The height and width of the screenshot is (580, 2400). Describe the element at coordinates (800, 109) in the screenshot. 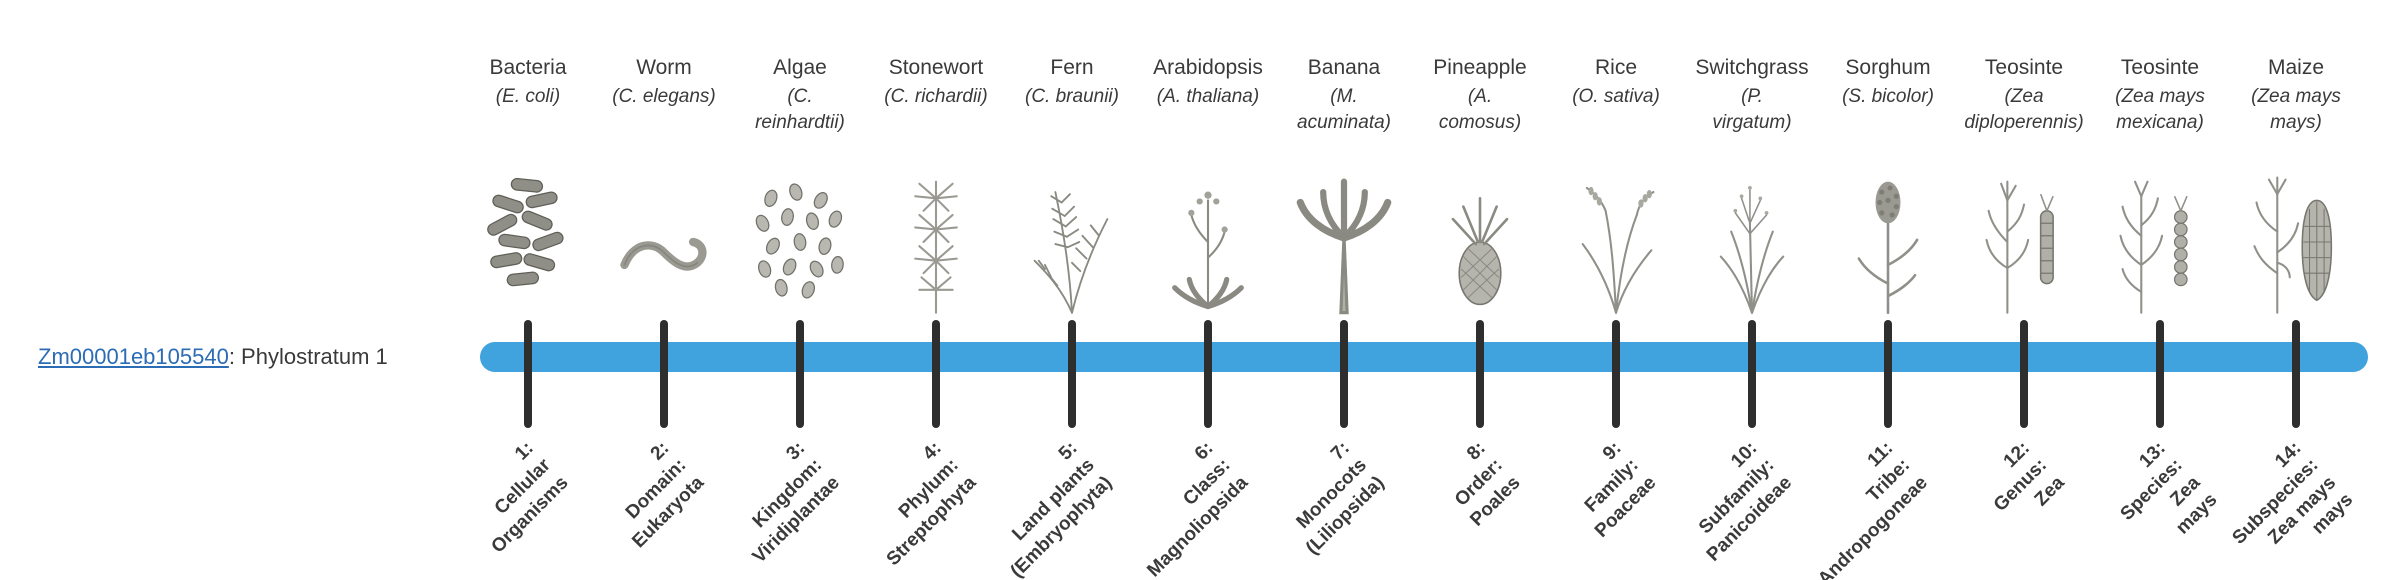

I see `taxon-scientific-name: (C. reinhardtii)` at that location.